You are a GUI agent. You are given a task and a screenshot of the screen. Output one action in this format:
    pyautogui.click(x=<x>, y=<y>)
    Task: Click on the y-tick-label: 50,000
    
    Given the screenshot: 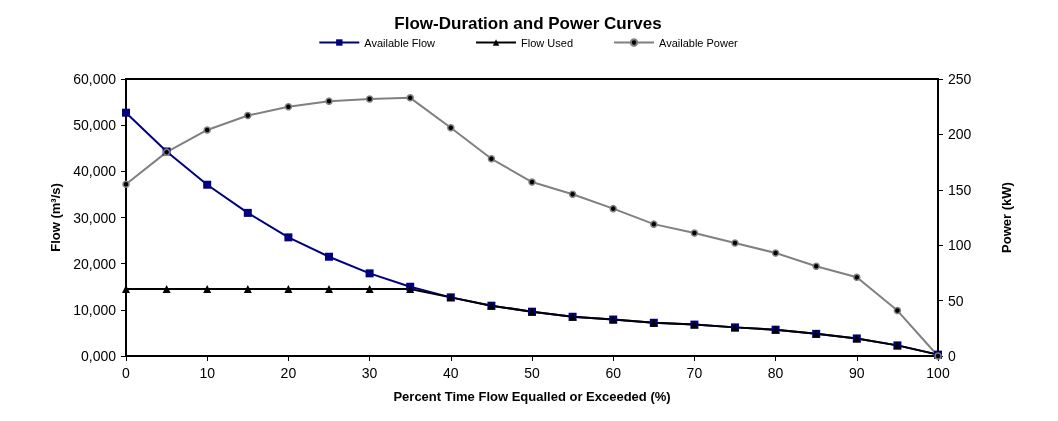 What is the action you would take?
    pyautogui.click(x=95, y=125)
    